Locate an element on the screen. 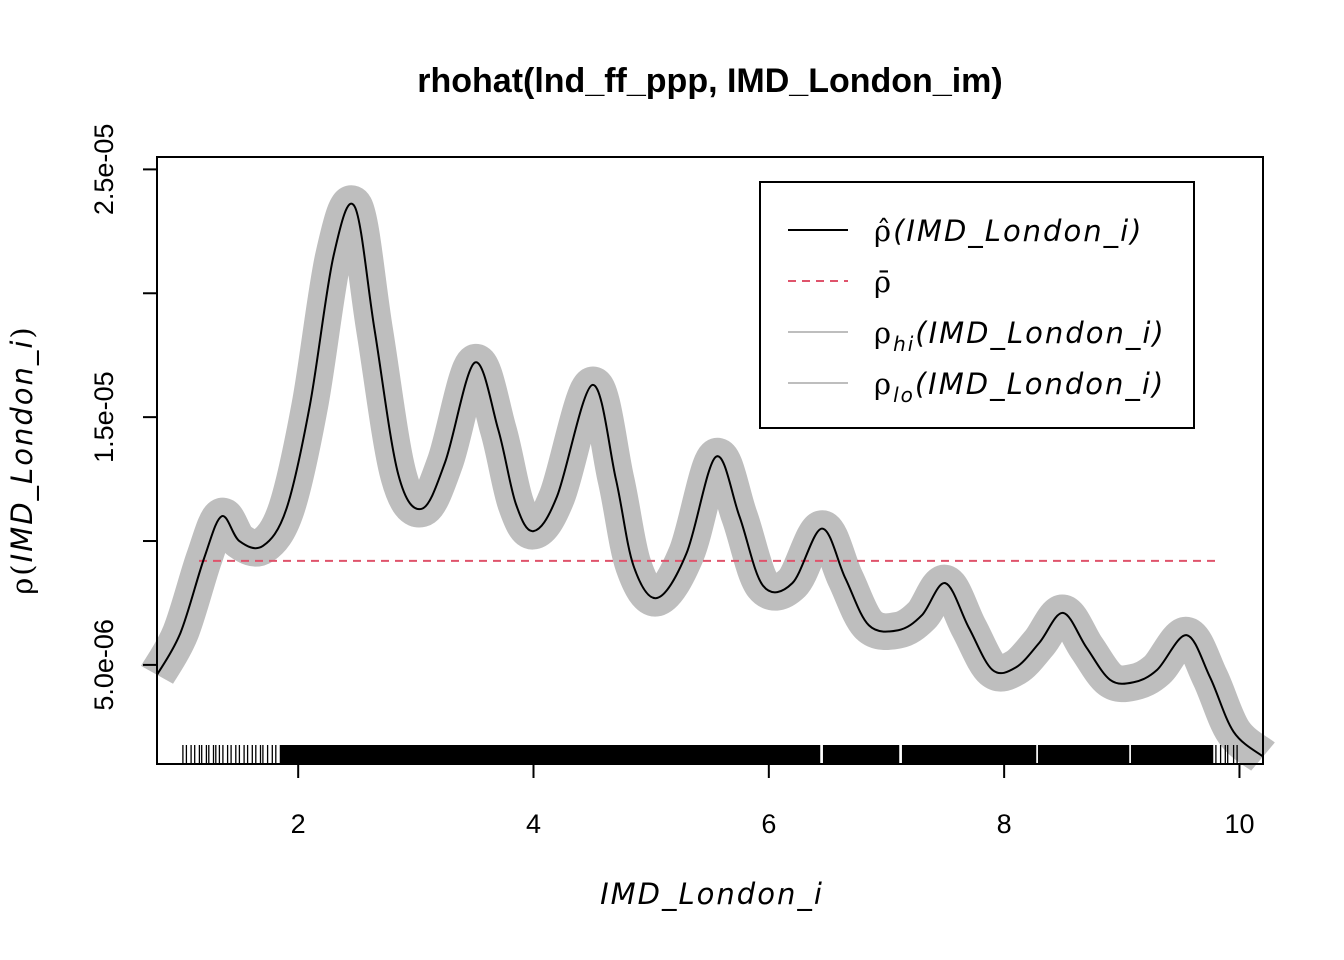  legend-label: ρhi(IMD_London_i) is located at coordinates (1020, 336).